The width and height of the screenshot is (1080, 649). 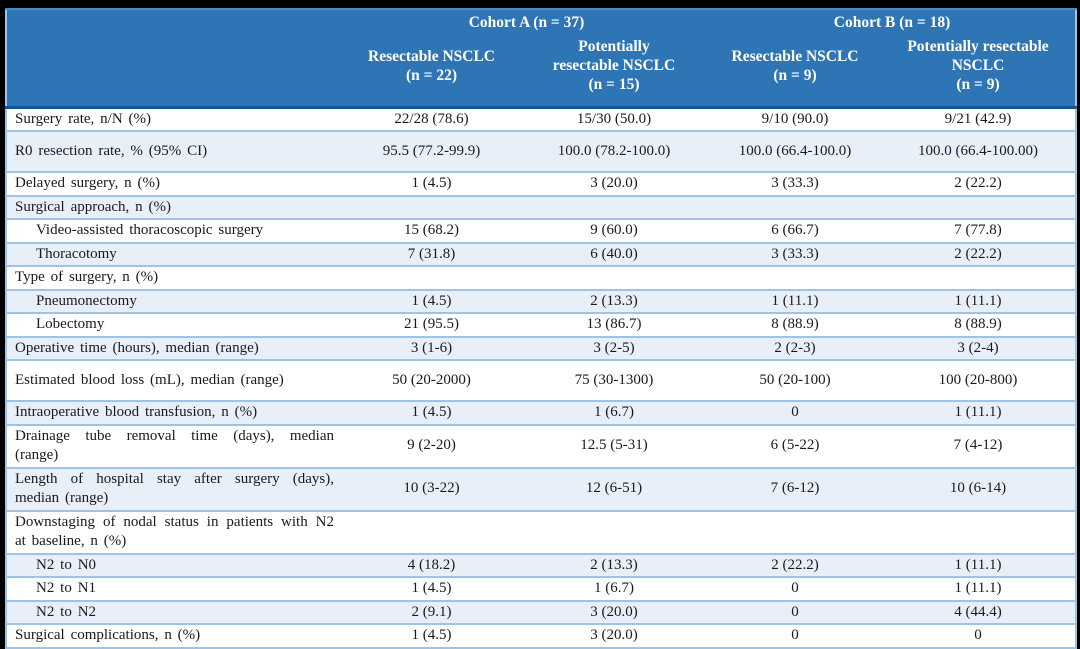 What do you see at coordinates (431, 348) in the screenshot?
I see `cell-value: 3 (1-6)` at bounding box center [431, 348].